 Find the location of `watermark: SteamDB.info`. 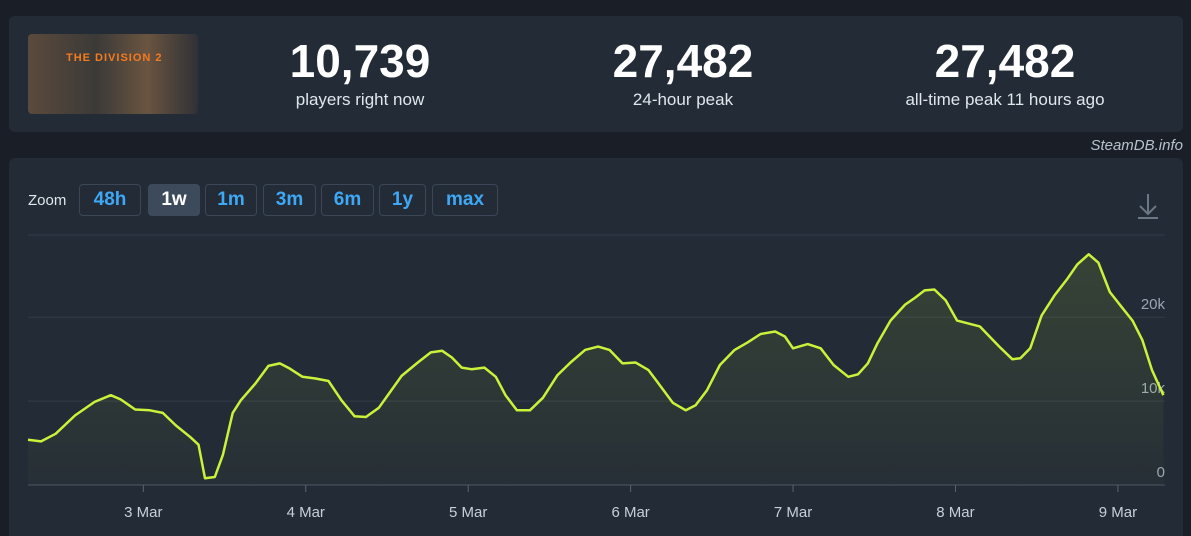

watermark: SteamDB.info is located at coordinates (1136, 145).